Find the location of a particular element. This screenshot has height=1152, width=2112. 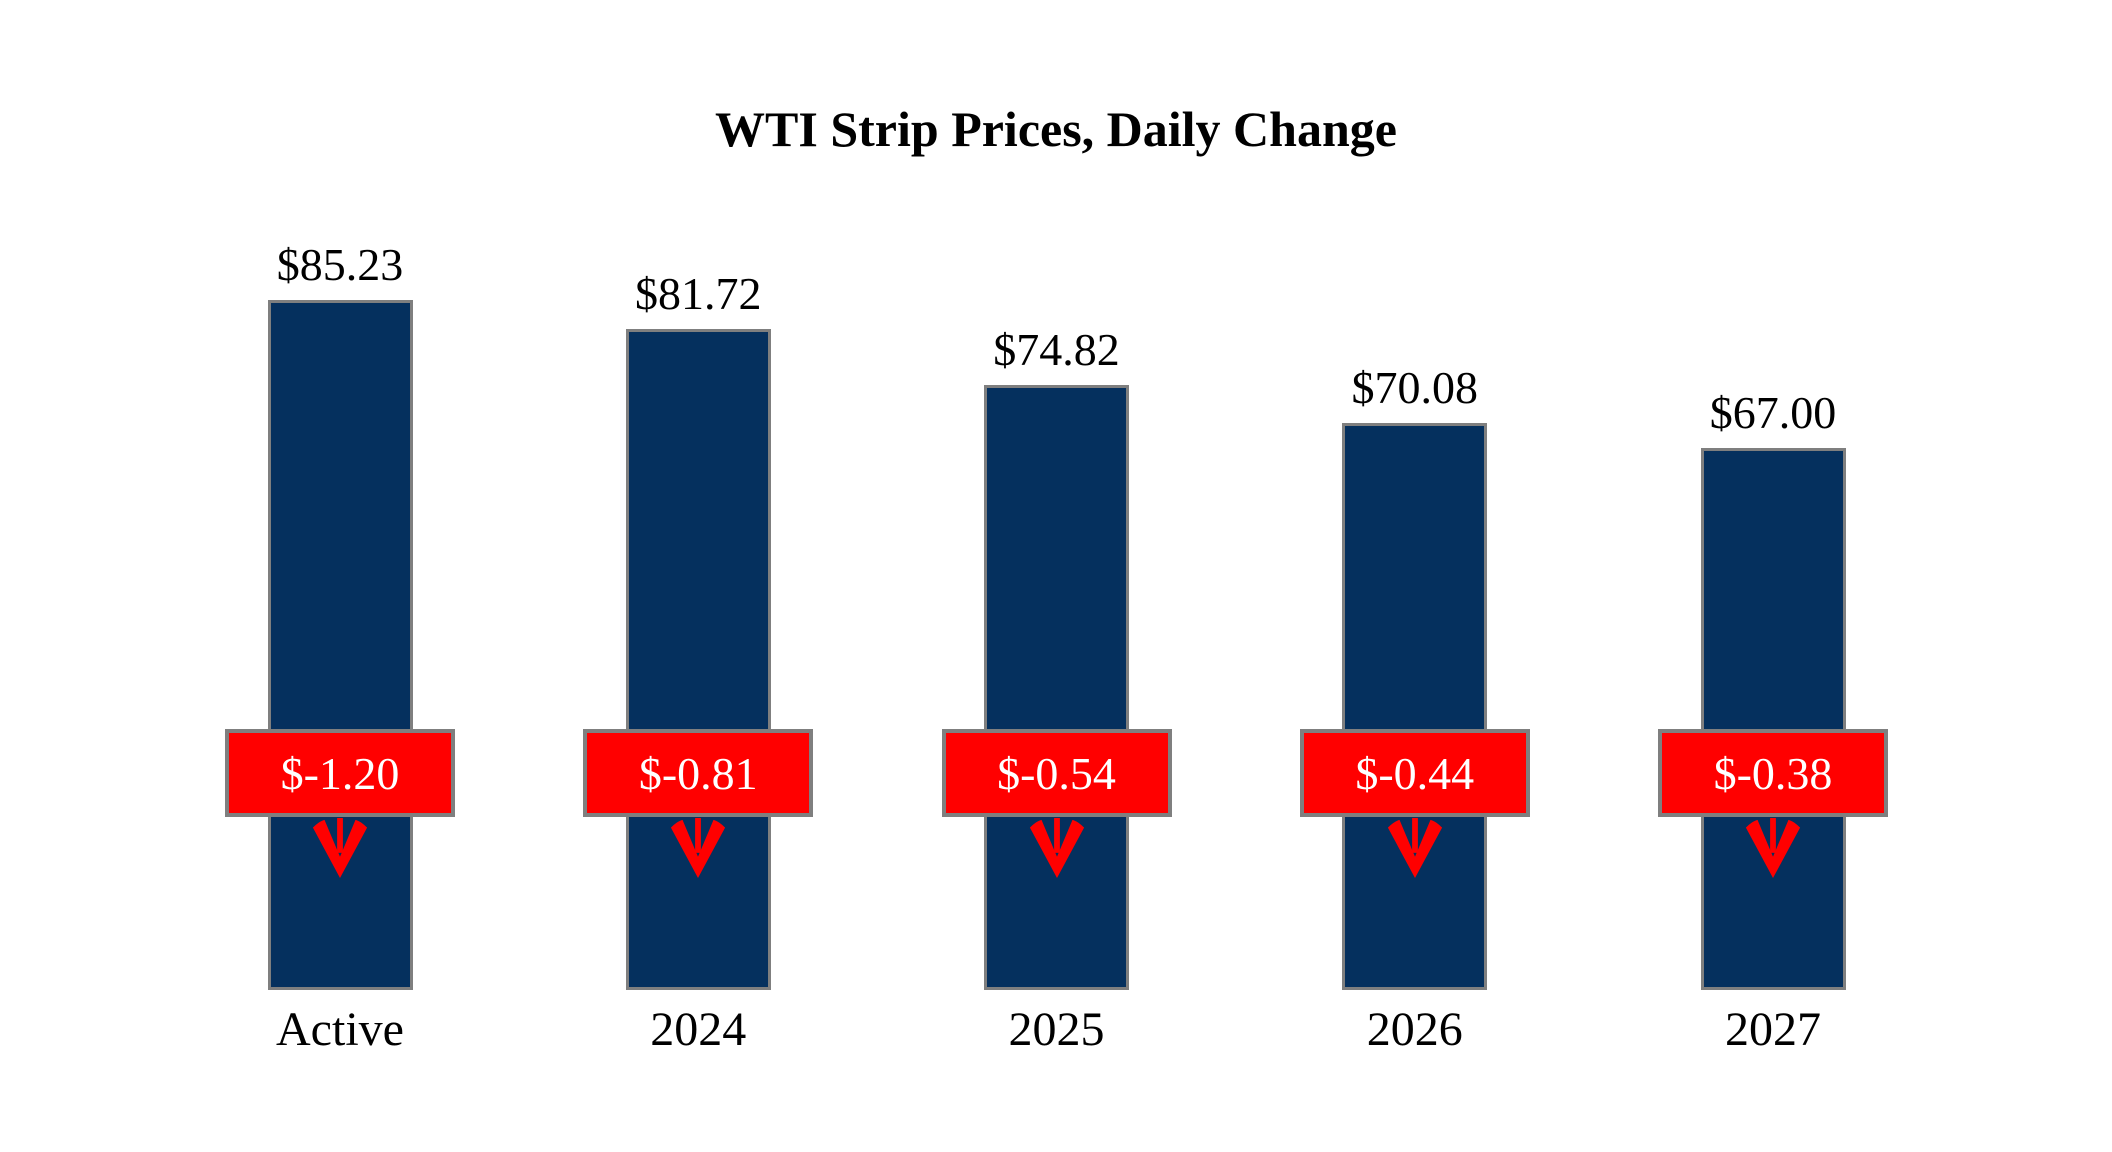

bar-value-label: $85.23 is located at coordinates (340, 264).